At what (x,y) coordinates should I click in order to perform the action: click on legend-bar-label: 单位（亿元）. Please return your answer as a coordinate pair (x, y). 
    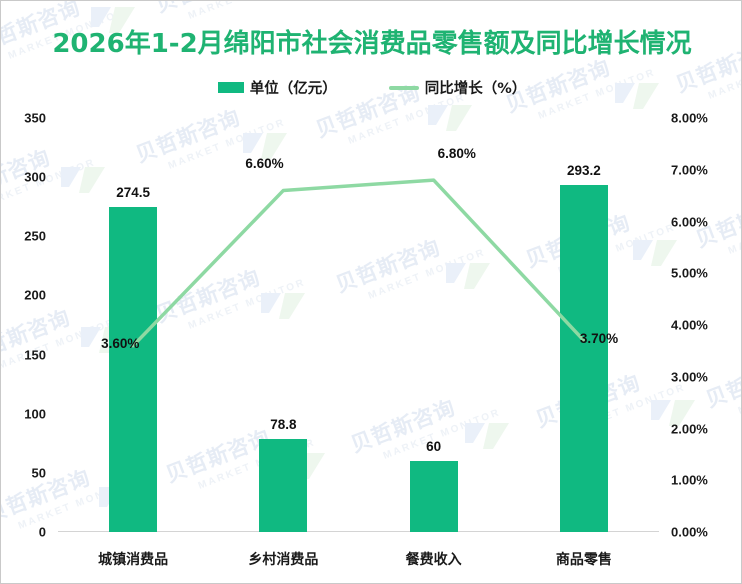
    Looking at the image, I should click on (293, 89).